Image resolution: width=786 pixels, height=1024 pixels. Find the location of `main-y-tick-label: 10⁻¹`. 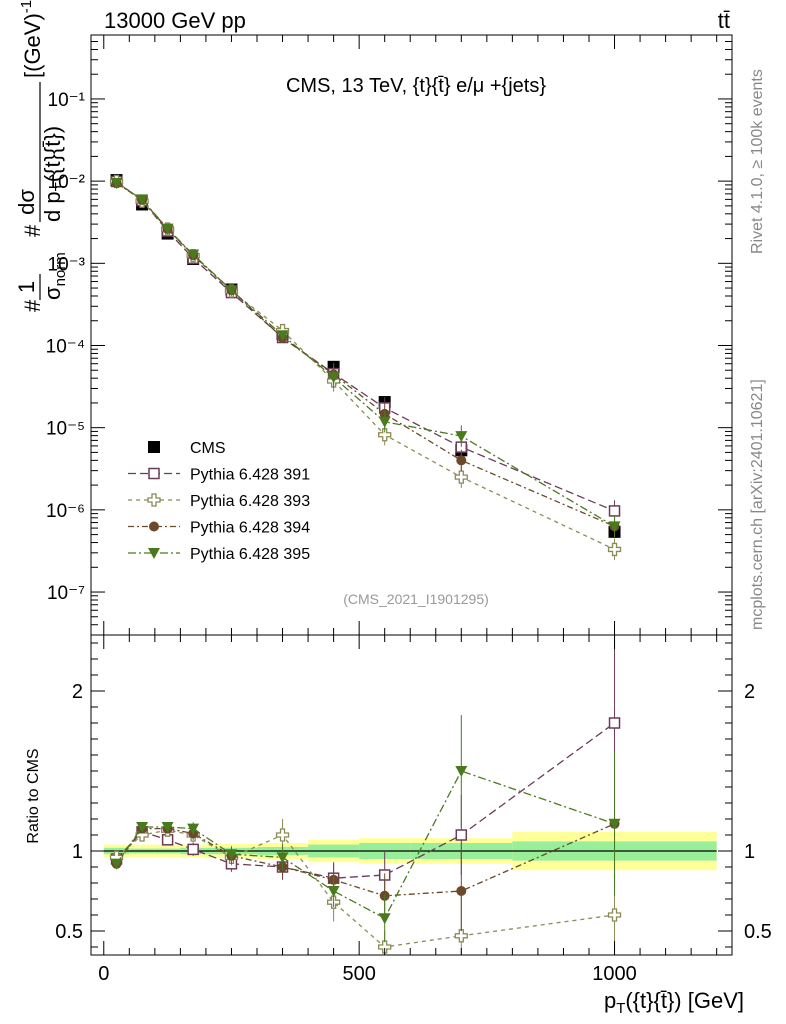

main-y-tick-label: 10⁻¹ is located at coordinates (67, 100).